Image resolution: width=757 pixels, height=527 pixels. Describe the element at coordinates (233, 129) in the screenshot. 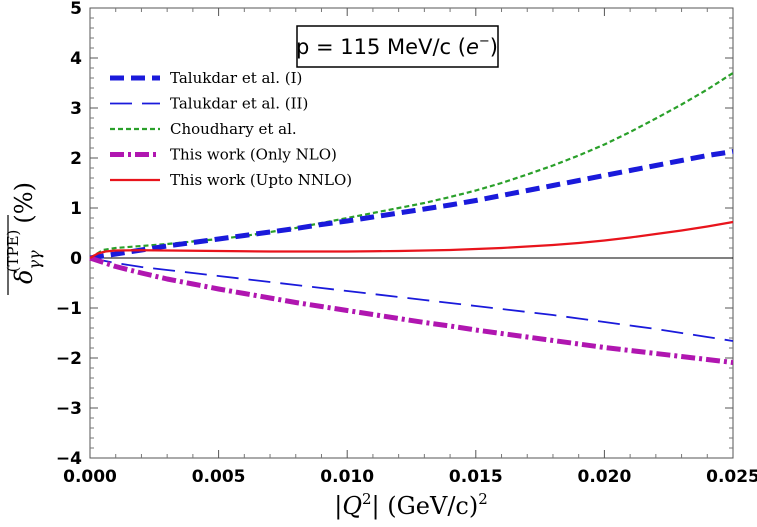

I see `legend-label: Choudhary et al.` at that location.